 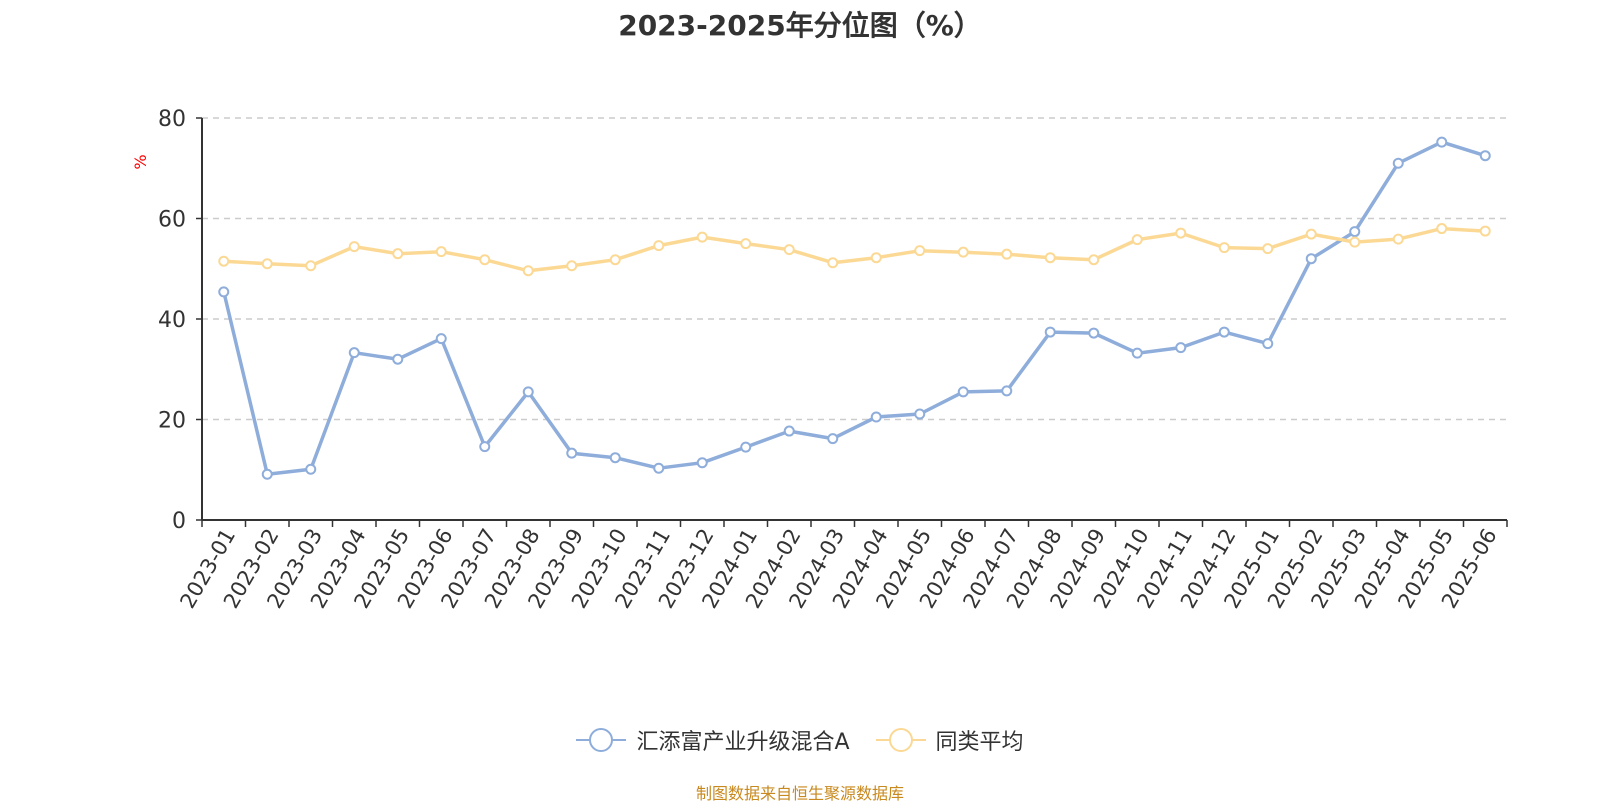 I want to click on legend-item-fund: 汇添富产业升级混合A, so click(x=713, y=740).